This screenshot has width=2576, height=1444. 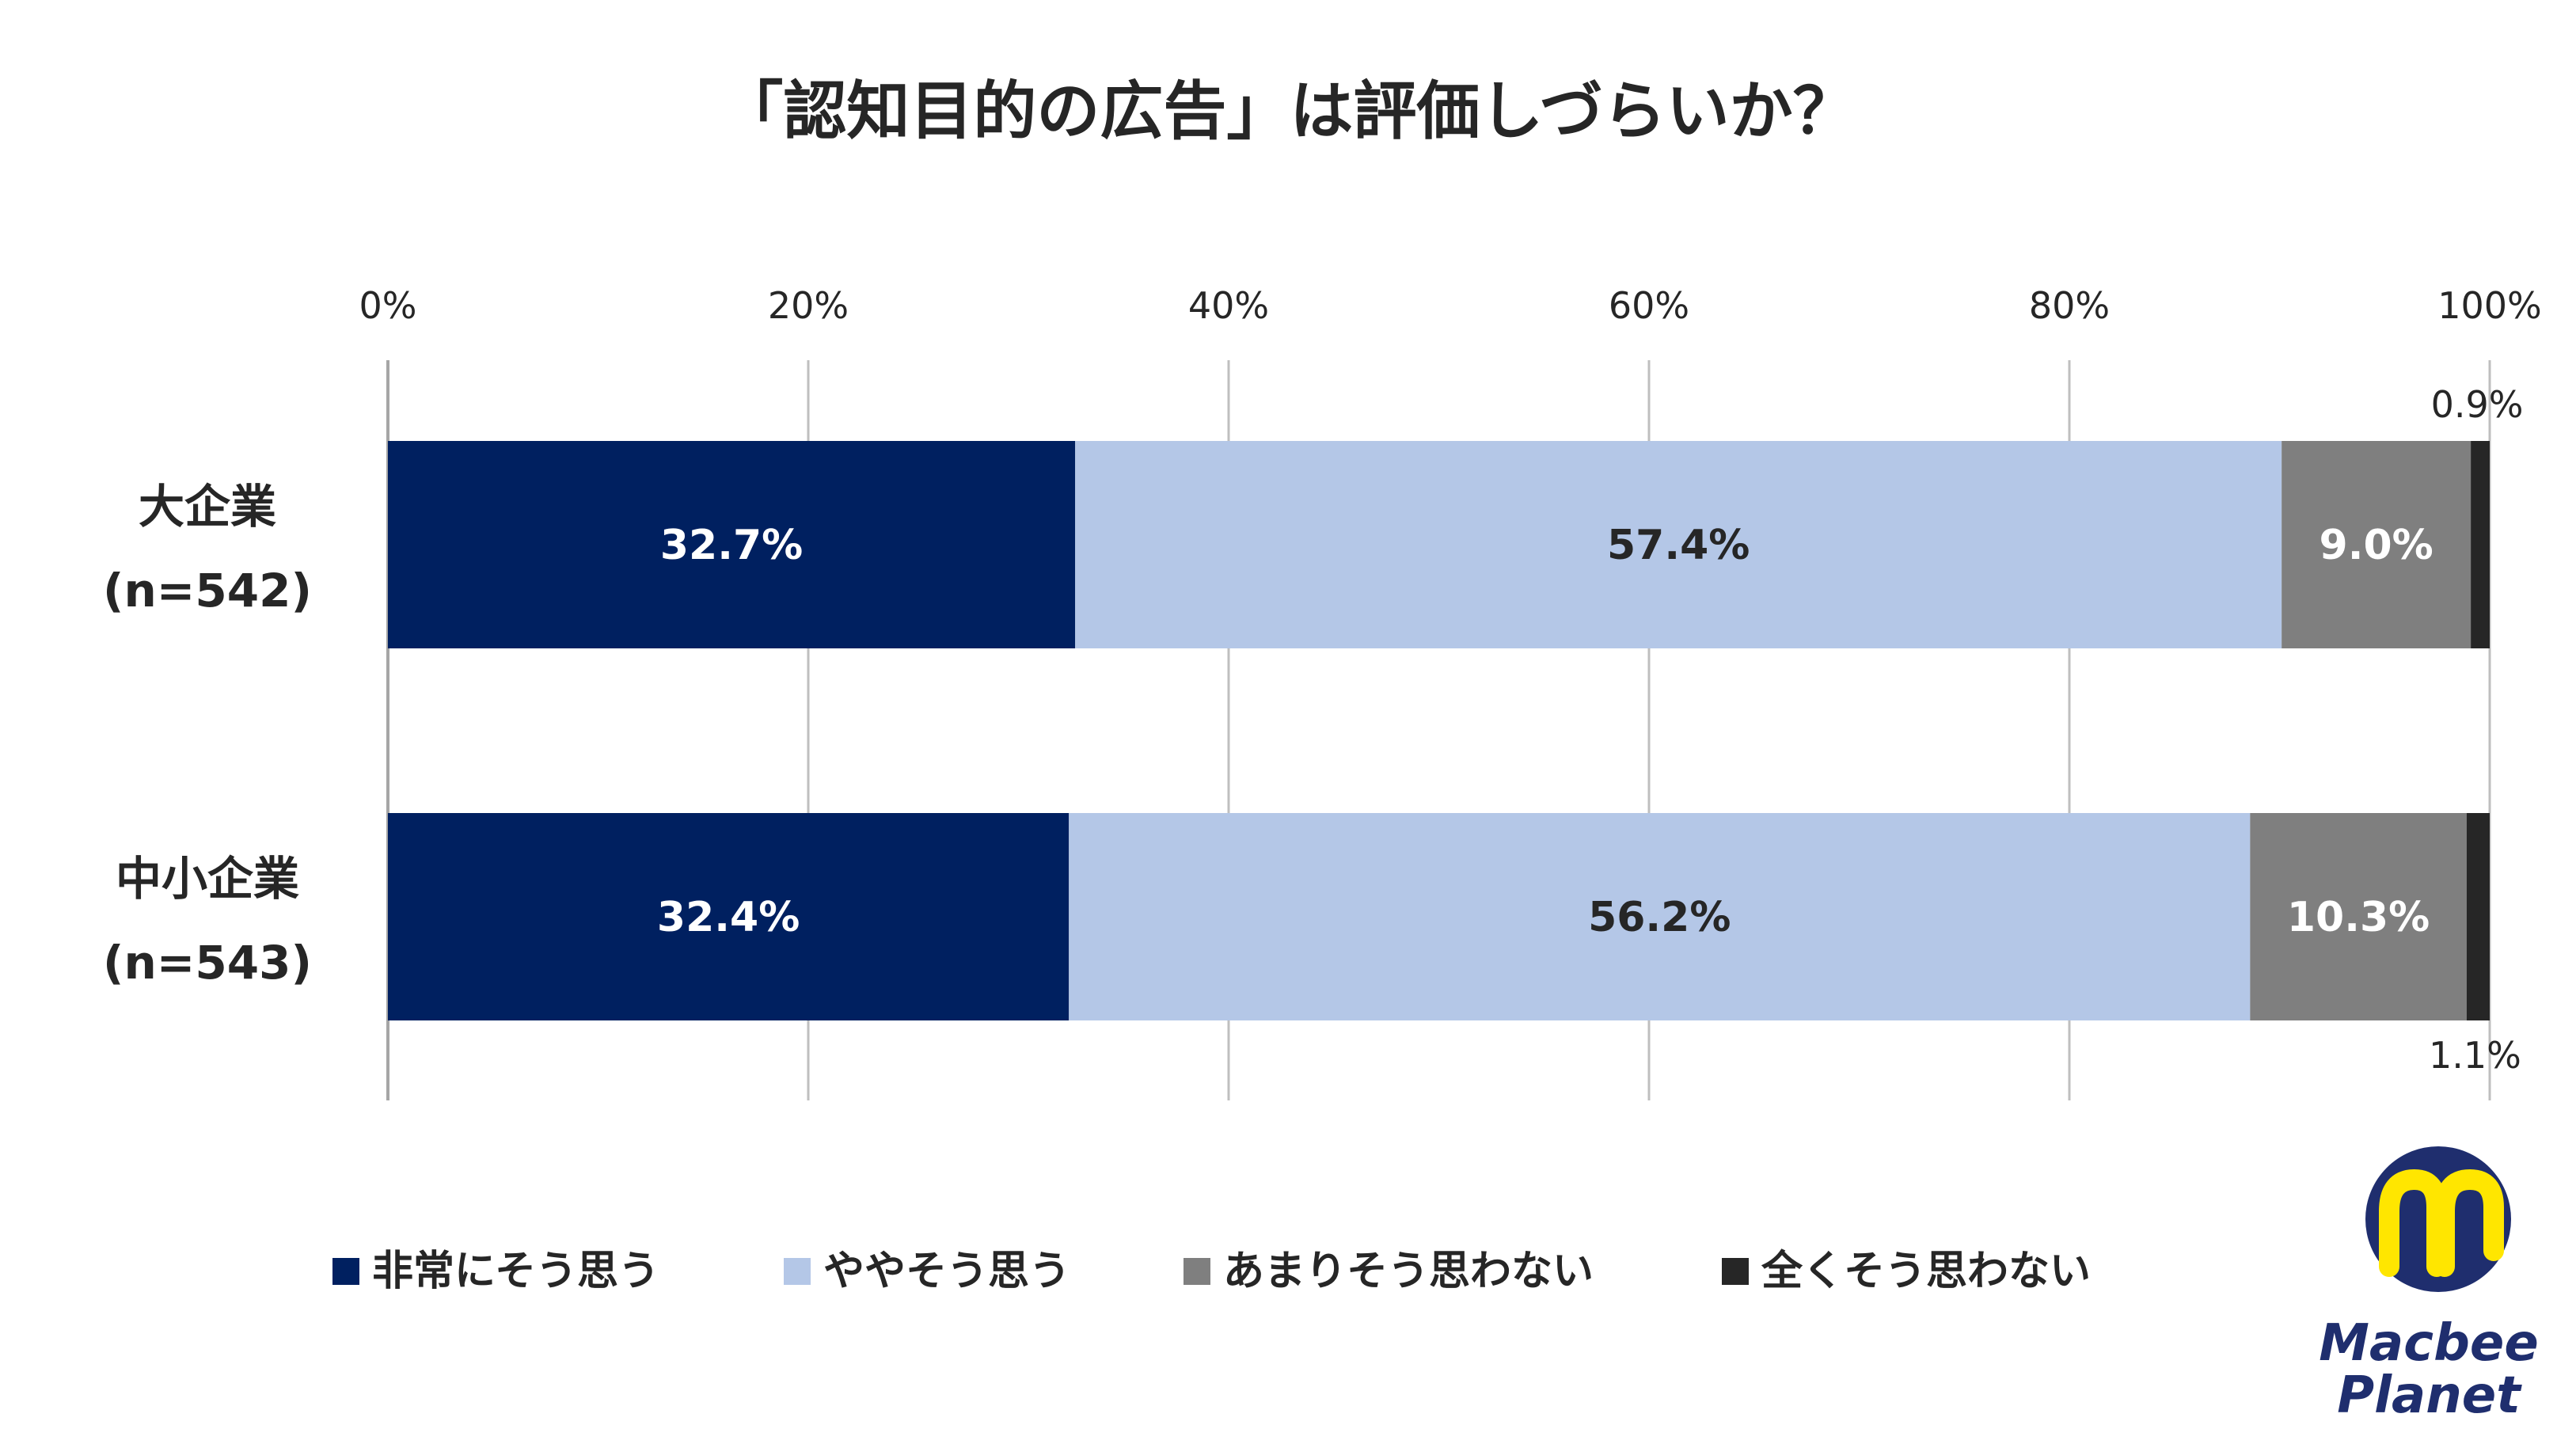 I want to click on data-label-1-2: 10.3%, so click(x=2358, y=917).